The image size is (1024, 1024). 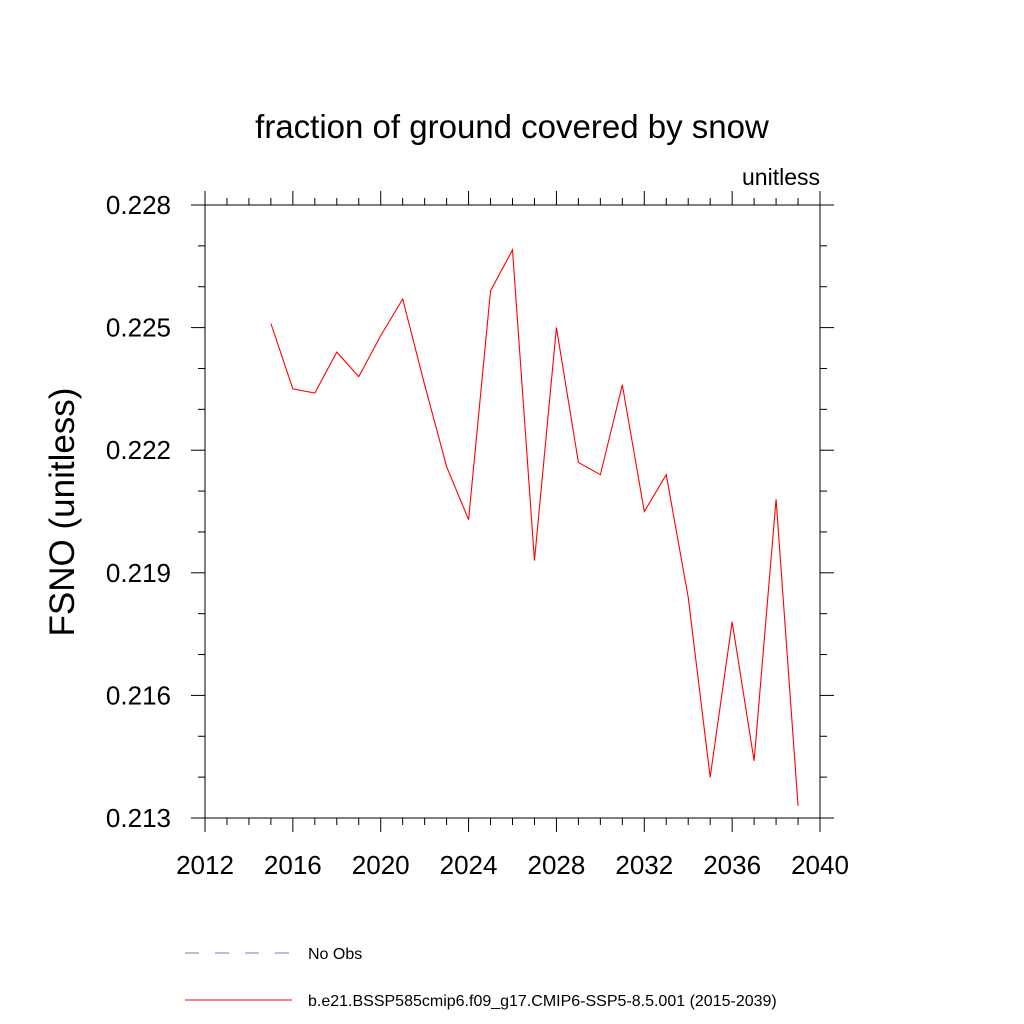 What do you see at coordinates (732, 865) in the screenshot?
I see `x-tick-label: 2036` at bounding box center [732, 865].